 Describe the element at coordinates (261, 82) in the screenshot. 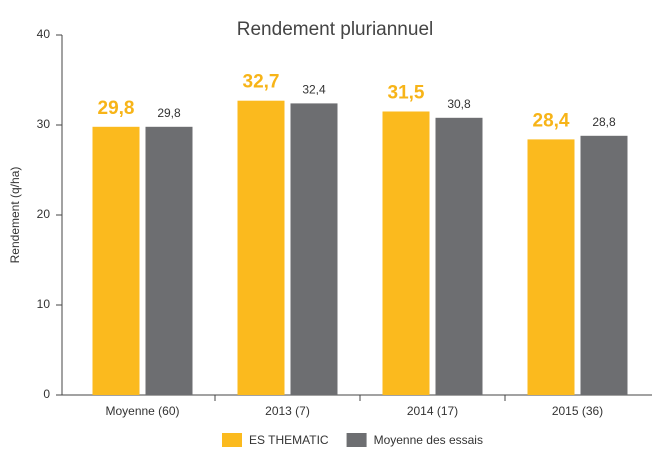

I see `value-label: 32,7` at that location.